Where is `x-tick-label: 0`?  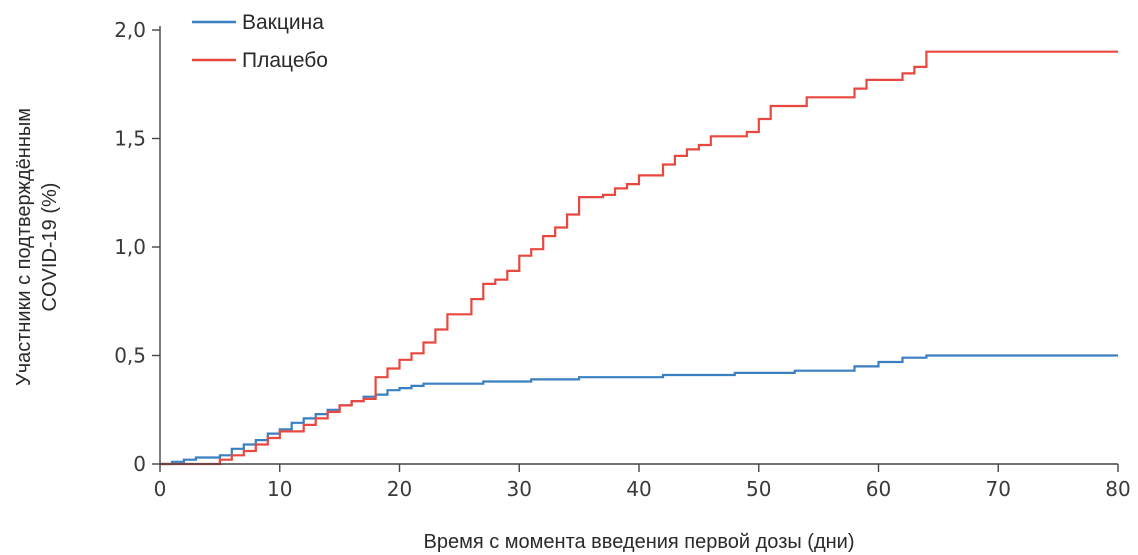 x-tick-label: 0 is located at coordinates (160, 489).